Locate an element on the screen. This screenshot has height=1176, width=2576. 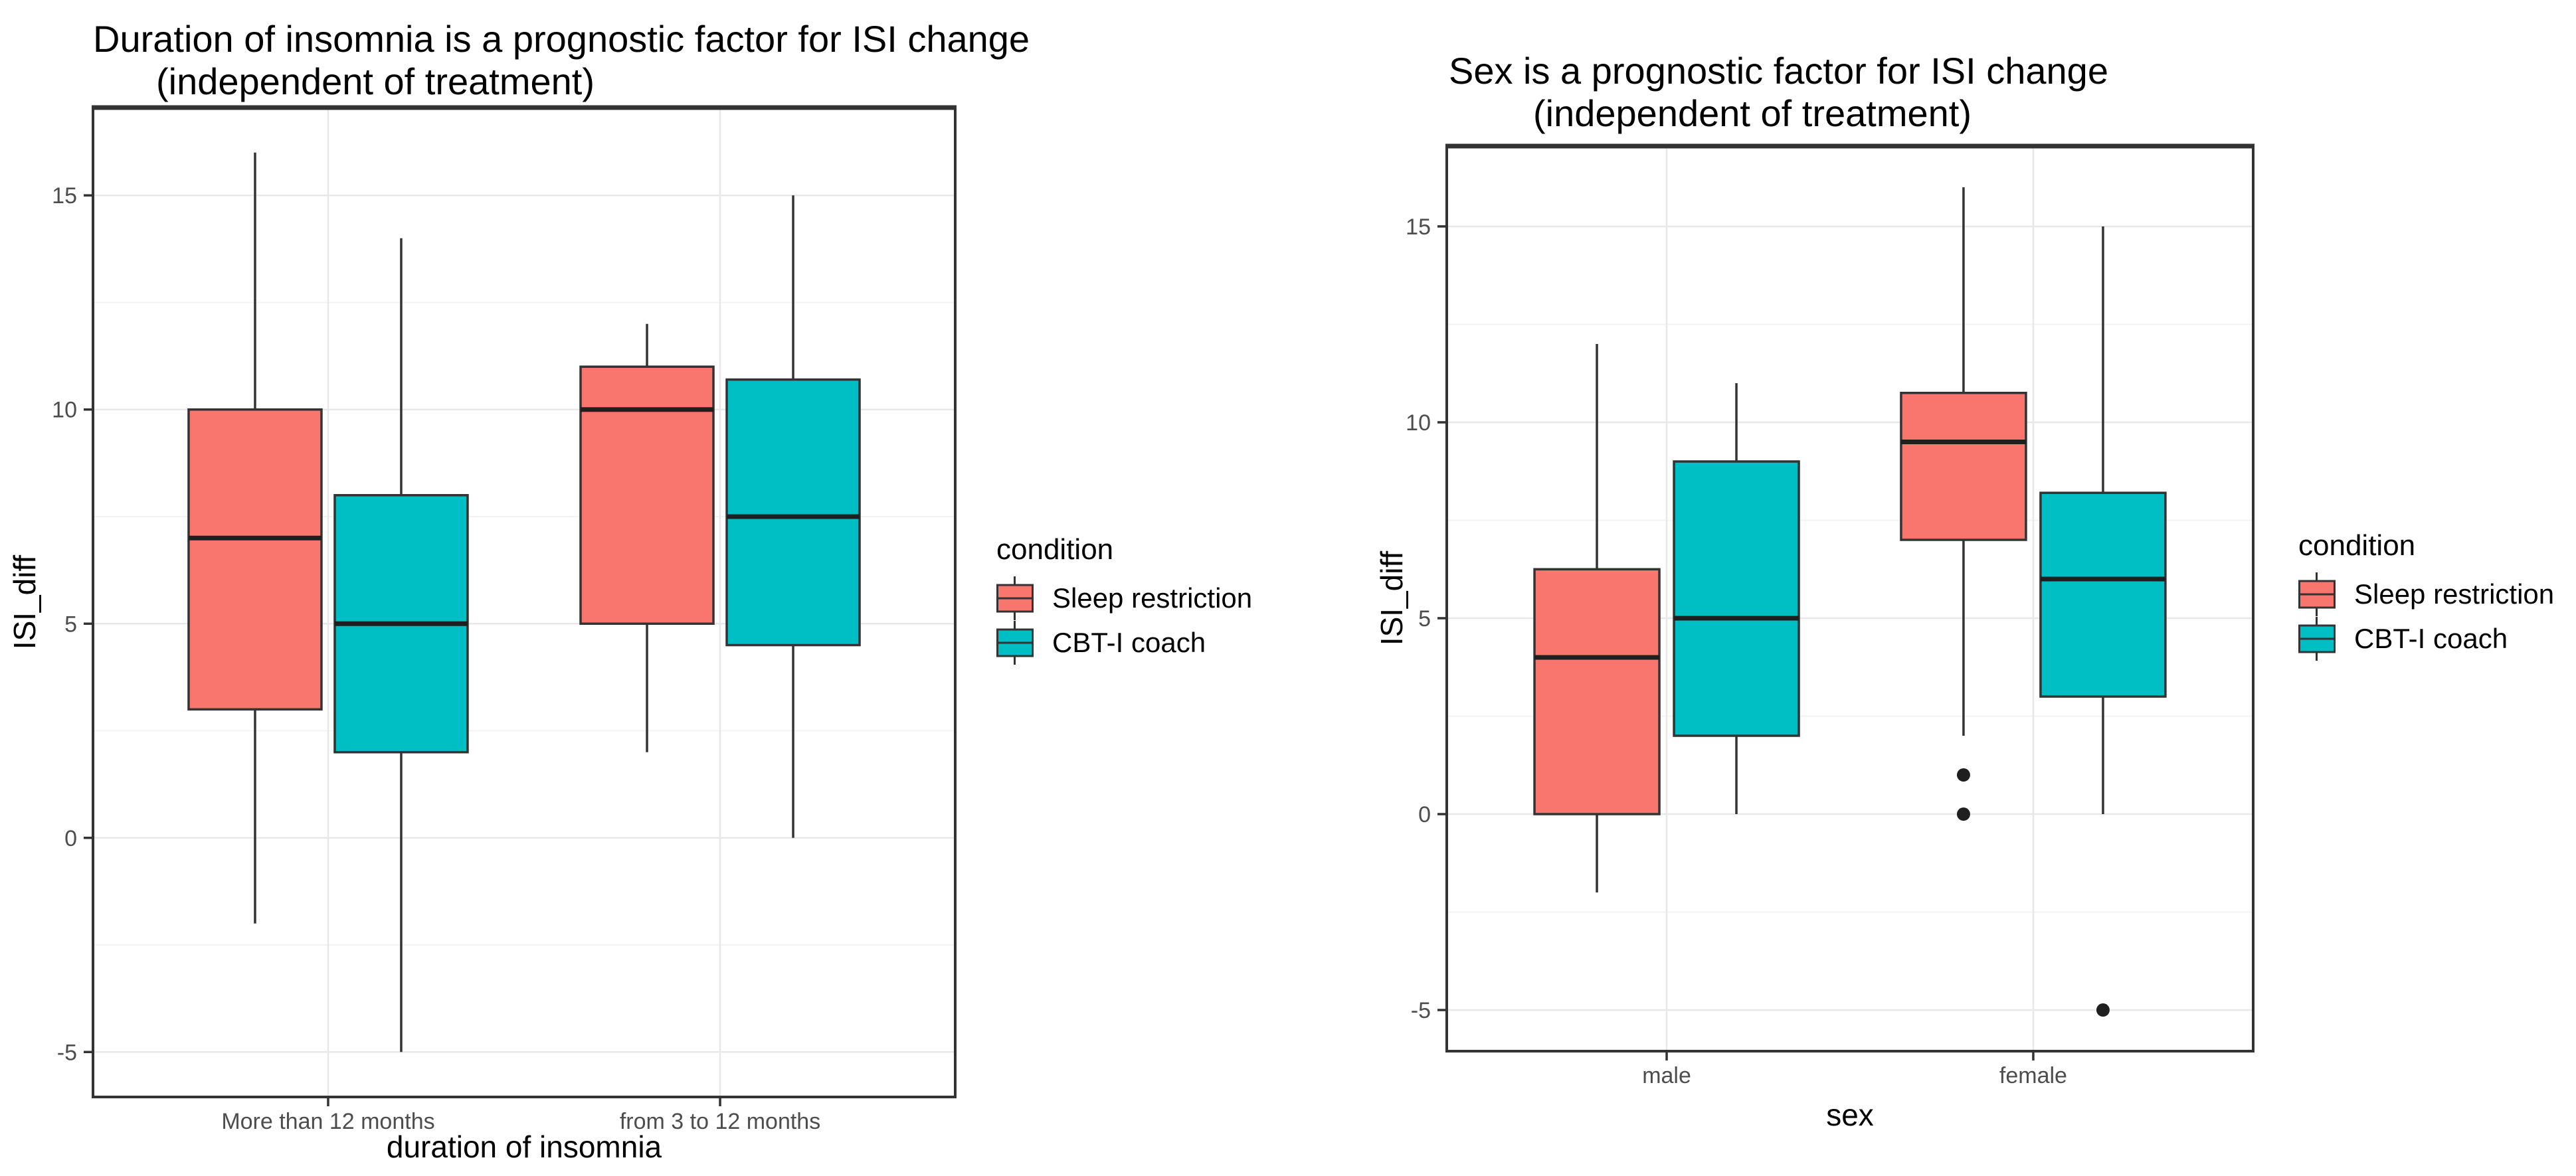
x-tick-label: More than 12 months is located at coordinates (327, 1121).